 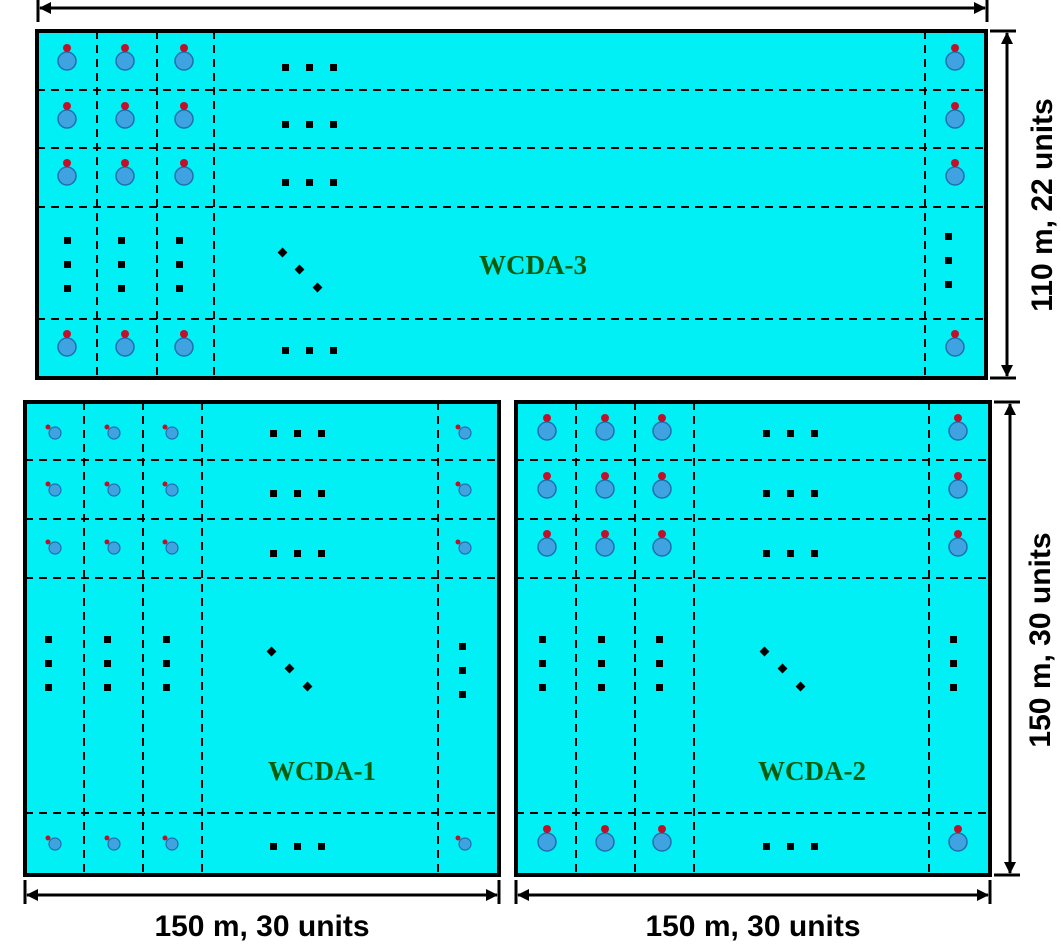 I want to click on wcda3-height-dimension: 110 m, 22 units, so click(x=1024, y=204).